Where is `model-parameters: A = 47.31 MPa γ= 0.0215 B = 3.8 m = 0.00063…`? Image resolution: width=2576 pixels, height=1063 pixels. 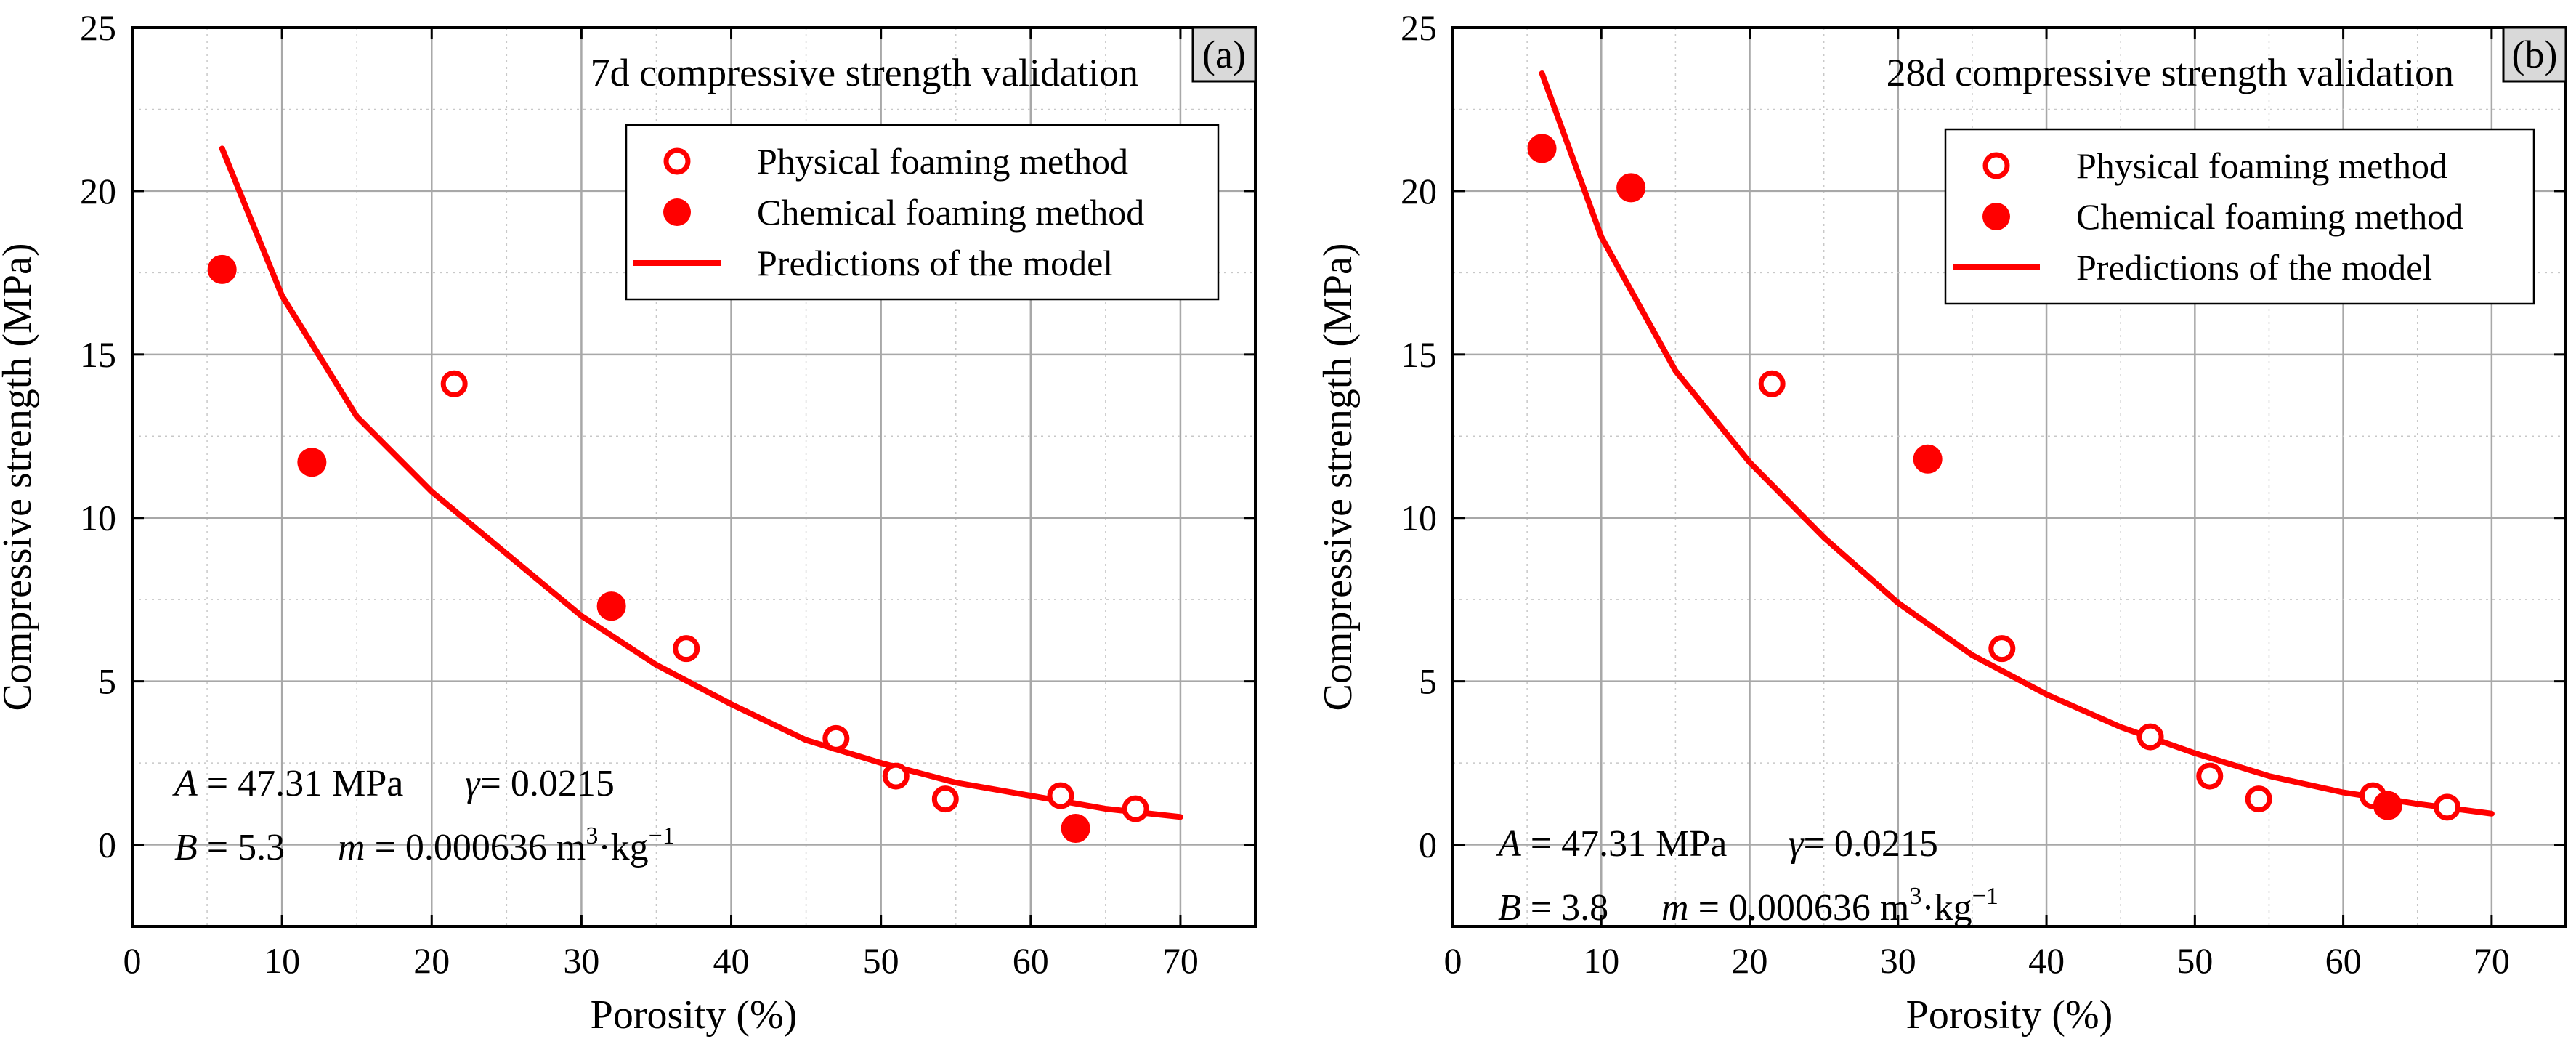 model-parameters: A = 47.31 MPa γ= 0.0215 B = 3.8 m = 0.00063… is located at coordinates (1747, 876).